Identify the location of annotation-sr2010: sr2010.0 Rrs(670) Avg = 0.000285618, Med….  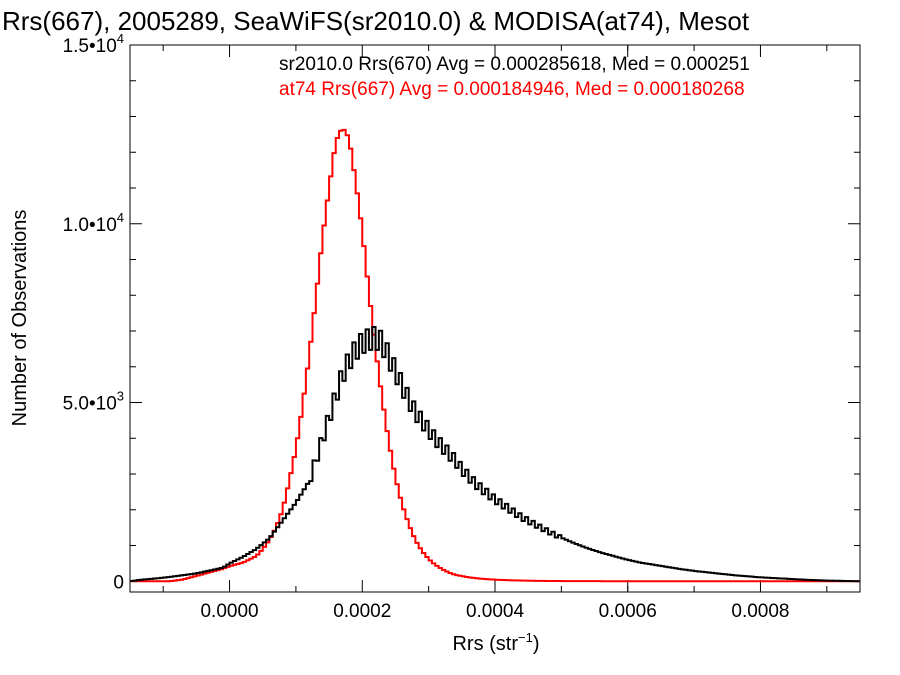
(514, 64).